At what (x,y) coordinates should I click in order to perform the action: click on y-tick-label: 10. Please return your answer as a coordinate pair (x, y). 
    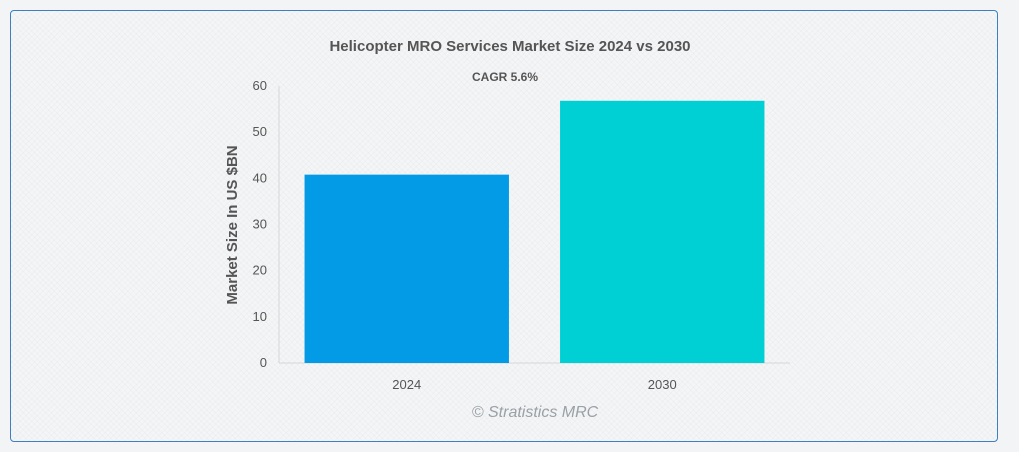
    Looking at the image, I should click on (260, 316).